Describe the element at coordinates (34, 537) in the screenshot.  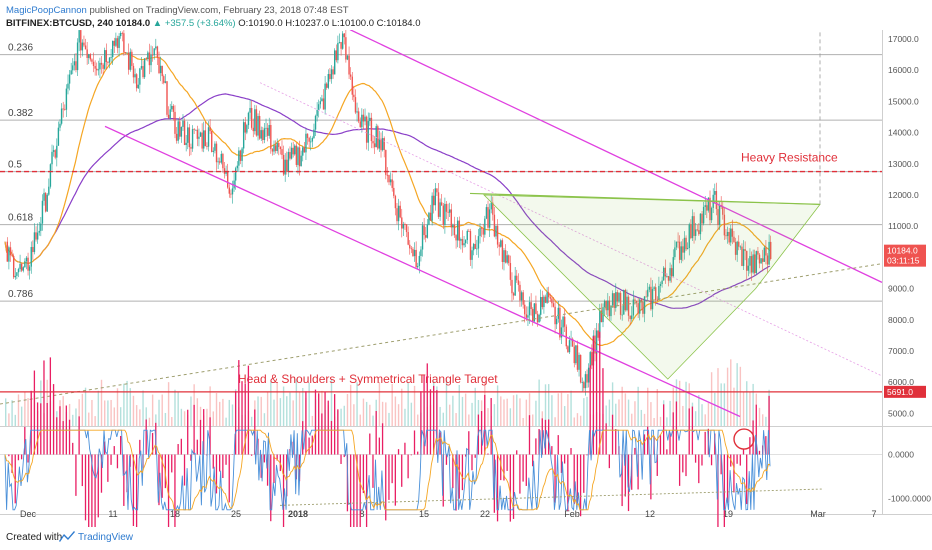
I see `created-with: Created with` at that location.